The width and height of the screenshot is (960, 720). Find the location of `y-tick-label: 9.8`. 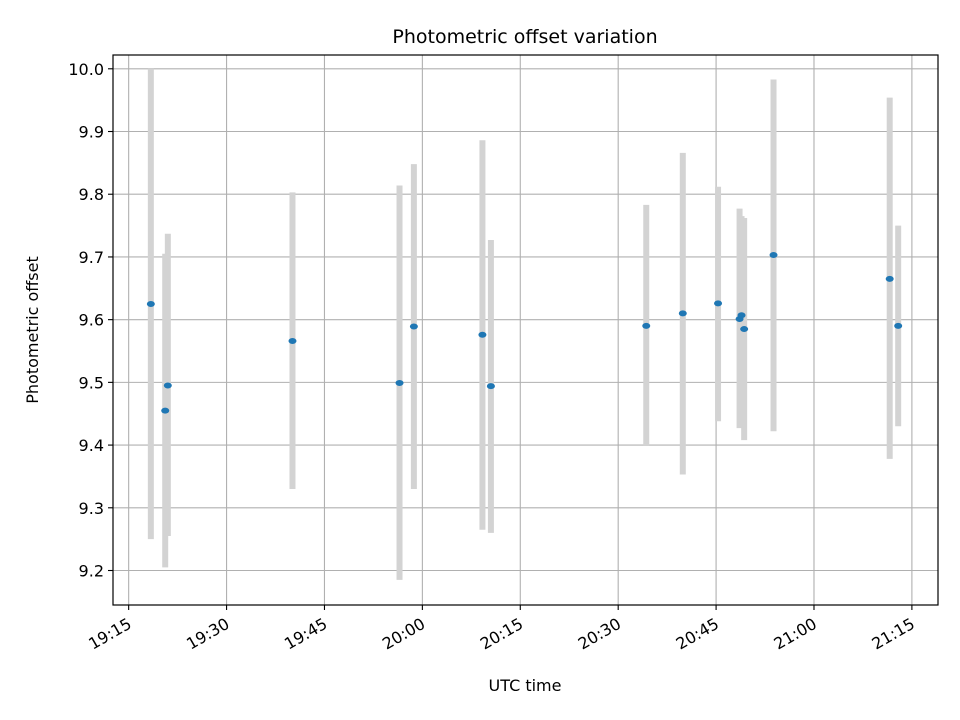

y-tick-label: 9.8 is located at coordinates (91, 194).